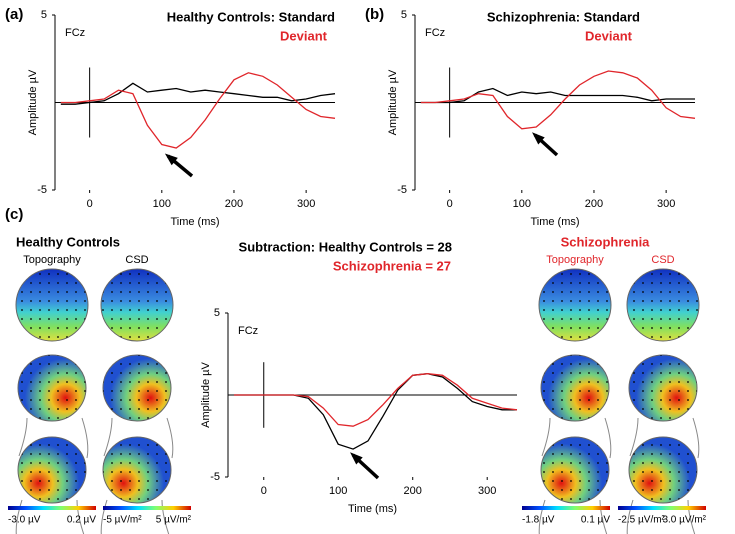 Image resolution: width=735 pixels, height=534 pixels. Describe the element at coordinates (538, 520) in the screenshot. I see `colorbar-label: -1.8 µV` at that location.